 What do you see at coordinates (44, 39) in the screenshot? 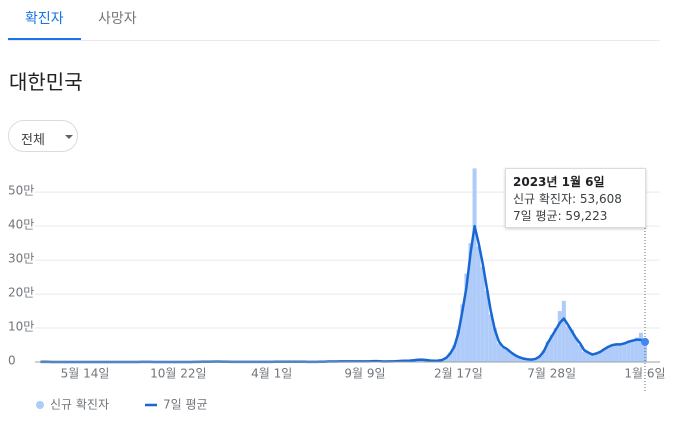
I see `tab-indicator` at bounding box center [44, 39].